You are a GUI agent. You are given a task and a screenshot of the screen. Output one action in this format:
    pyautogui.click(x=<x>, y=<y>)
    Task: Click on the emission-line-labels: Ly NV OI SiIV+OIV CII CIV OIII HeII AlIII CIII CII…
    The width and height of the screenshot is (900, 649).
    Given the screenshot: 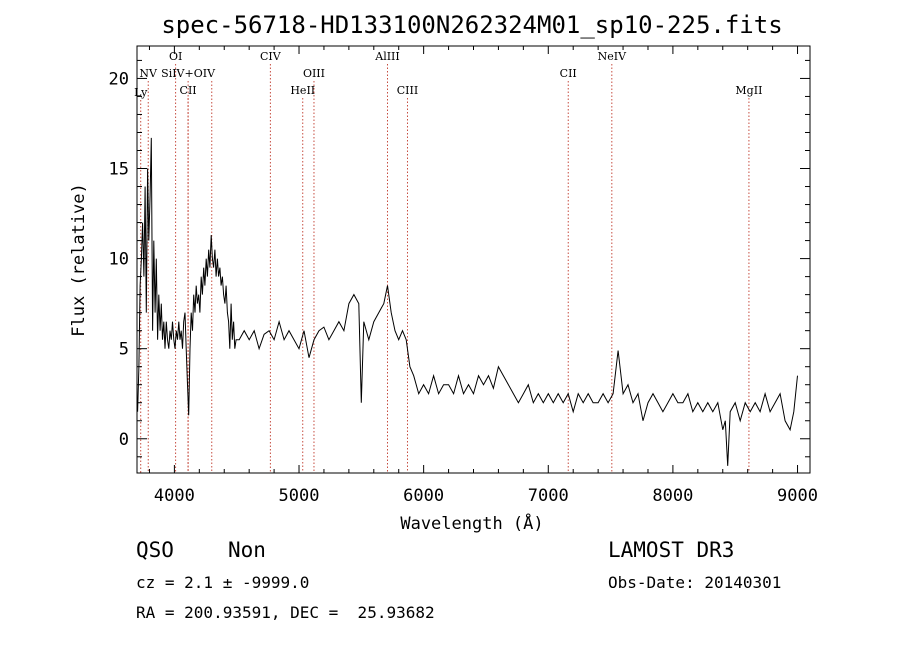 What is the action you would take?
    pyautogui.click(x=448, y=74)
    